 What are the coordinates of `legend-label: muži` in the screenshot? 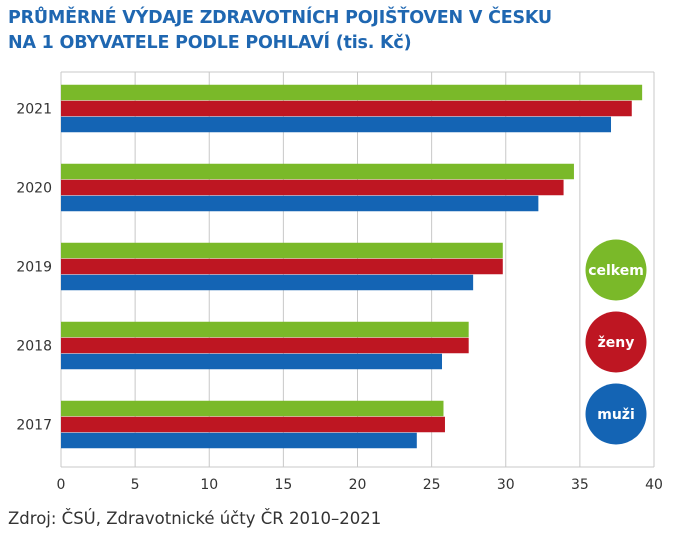 It's located at (616, 415).